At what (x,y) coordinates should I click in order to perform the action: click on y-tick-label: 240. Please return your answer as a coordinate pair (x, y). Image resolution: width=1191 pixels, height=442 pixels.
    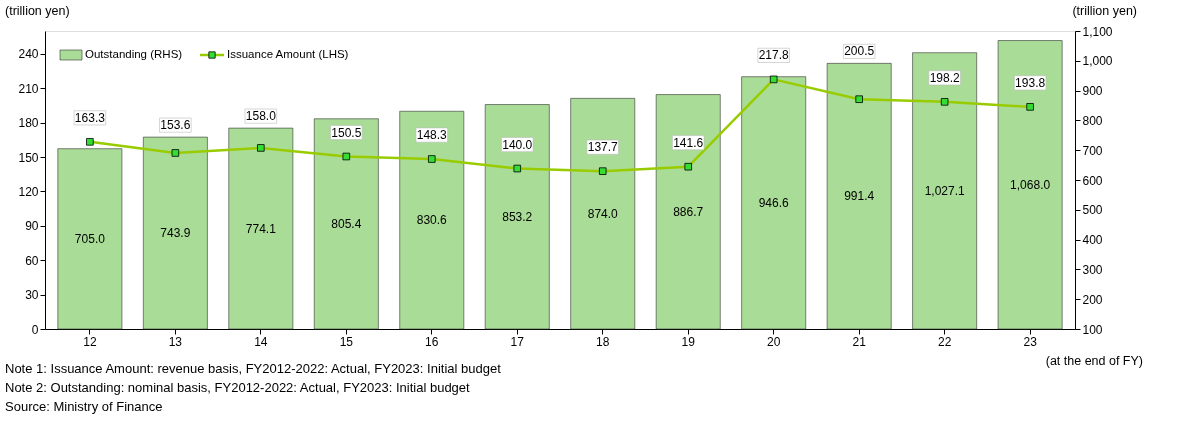
    Looking at the image, I should click on (28, 54).